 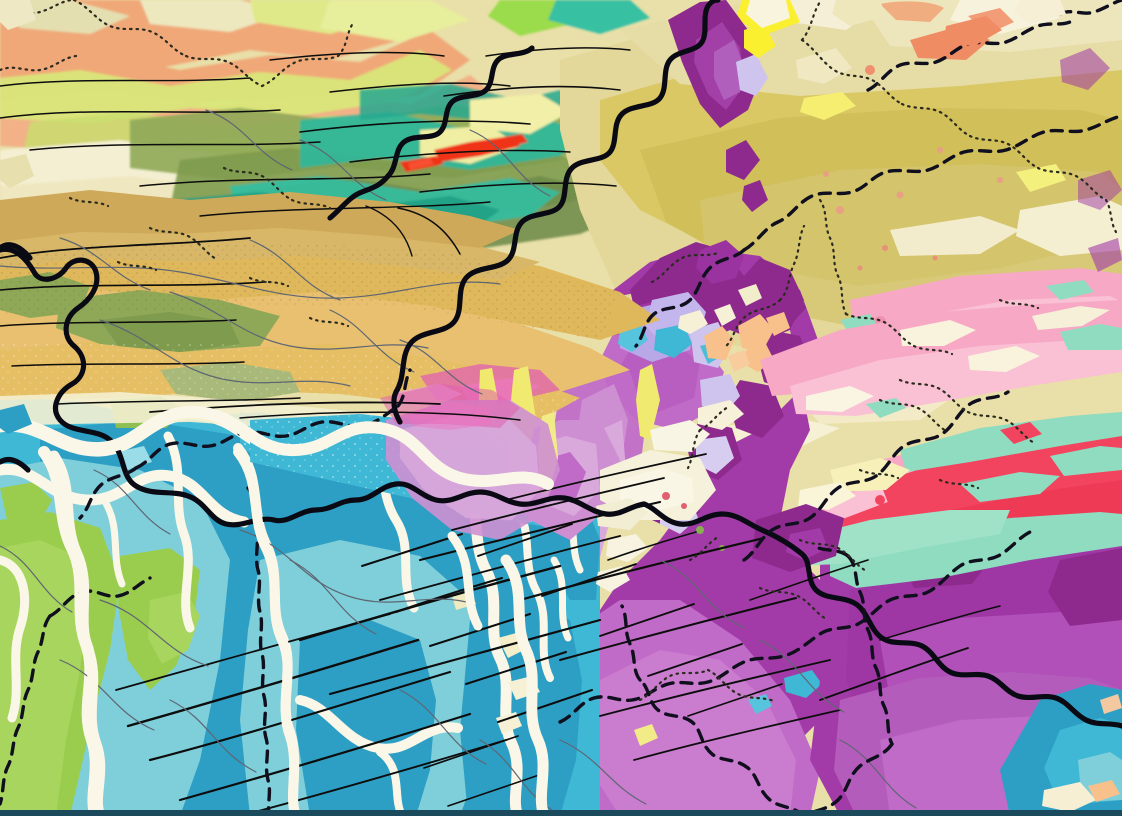 What do you see at coordinates (895, 136) in the screenshot?
I see `region-northeast-purple-intrusion` at bounding box center [895, 136].